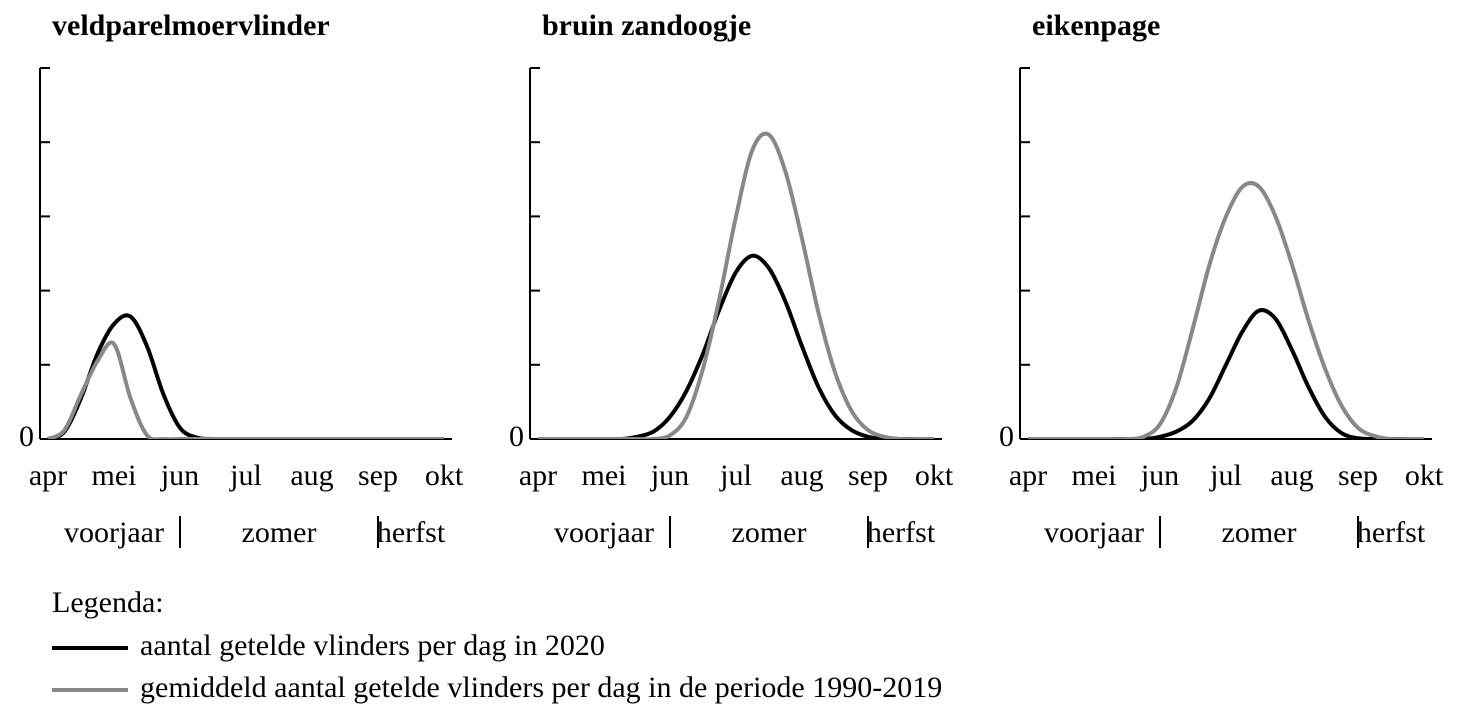  What do you see at coordinates (646, 25) in the screenshot?
I see `chart-title: bruin zandoogje` at bounding box center [646, 25].